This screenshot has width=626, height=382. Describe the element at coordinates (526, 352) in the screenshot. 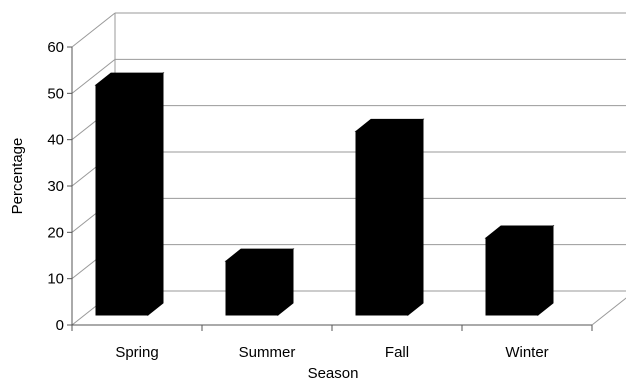

I see `x-tick-label: Winter` at that location.